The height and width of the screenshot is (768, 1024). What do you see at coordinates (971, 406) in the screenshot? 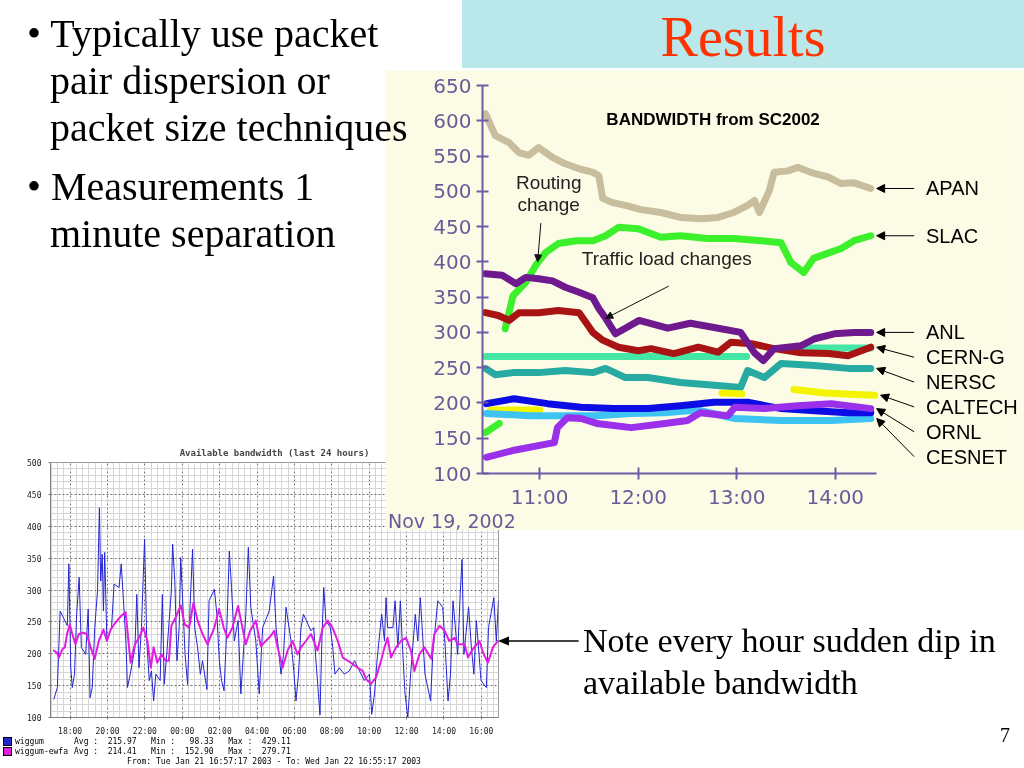
I see `text: CALTECH` at bounding box center [971, 406].